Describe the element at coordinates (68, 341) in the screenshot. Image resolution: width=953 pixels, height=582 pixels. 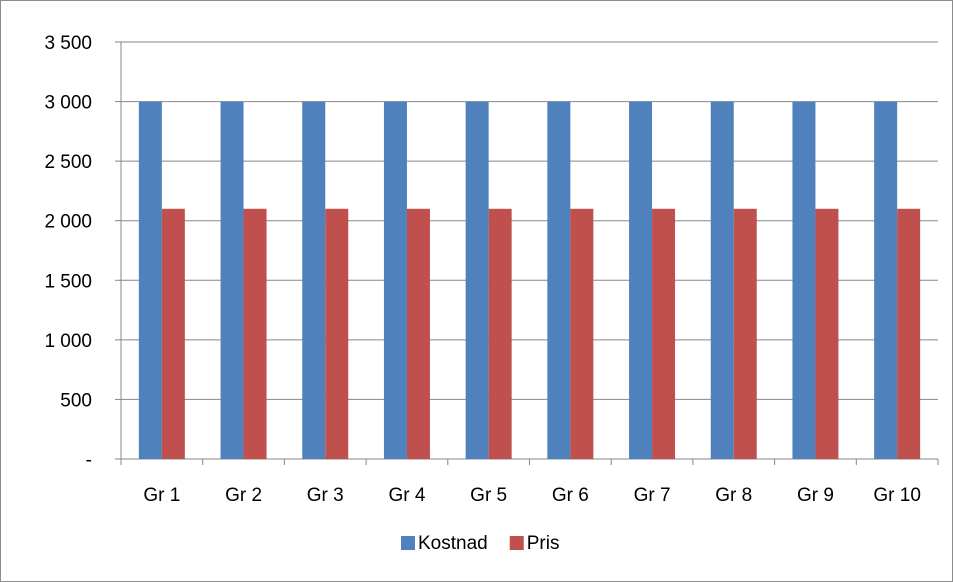
I see `y-tick-label: 1 000` at that location.